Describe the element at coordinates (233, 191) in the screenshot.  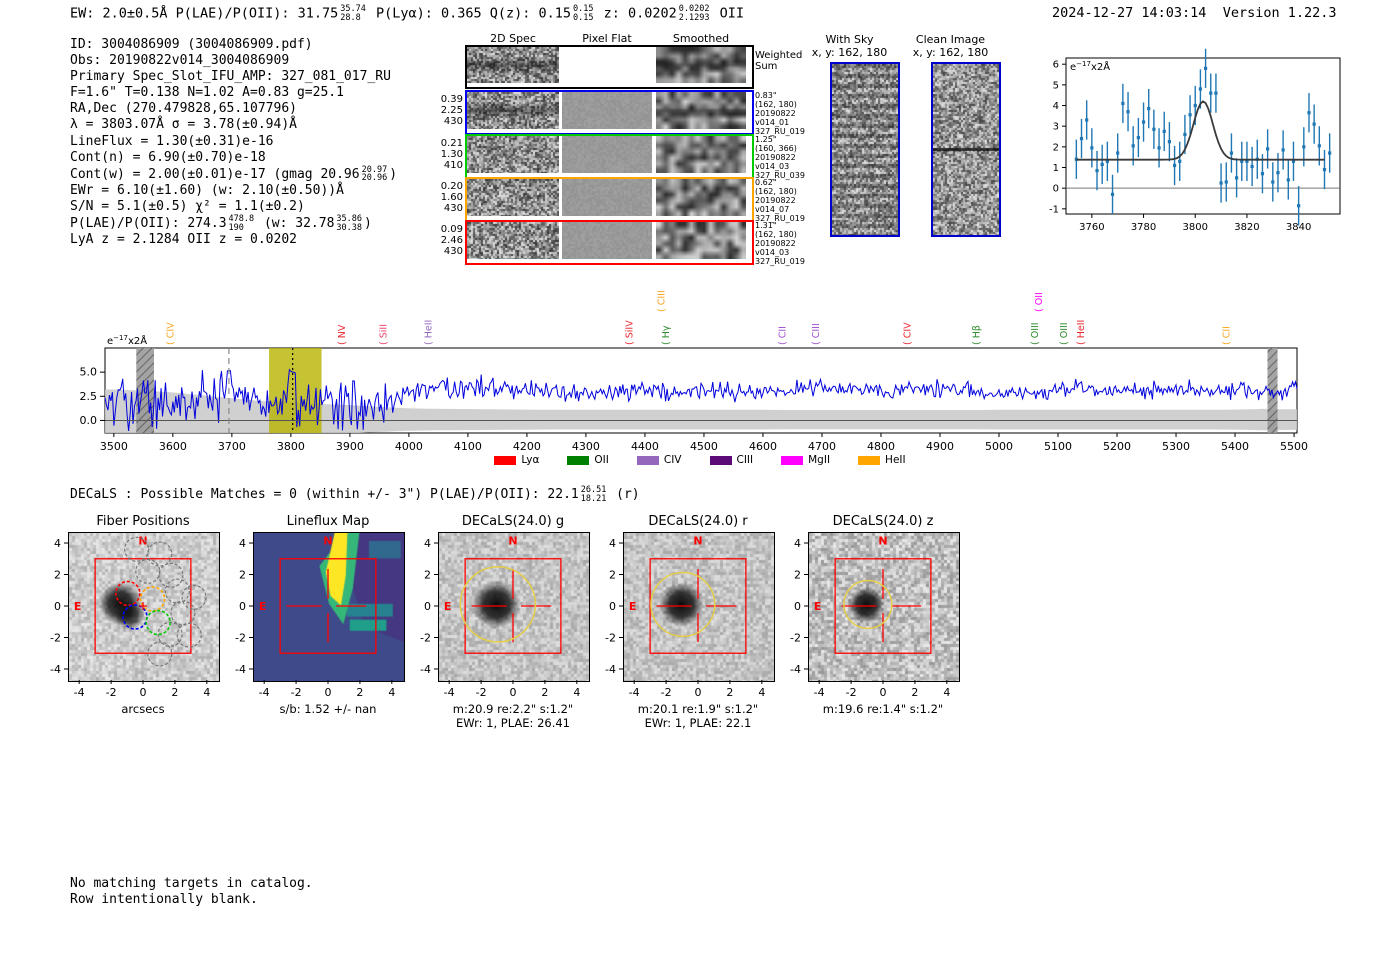
I see `info-line: EWr = 6.10(±1.60) (w: 2.10(±0.50))Å` at that location.